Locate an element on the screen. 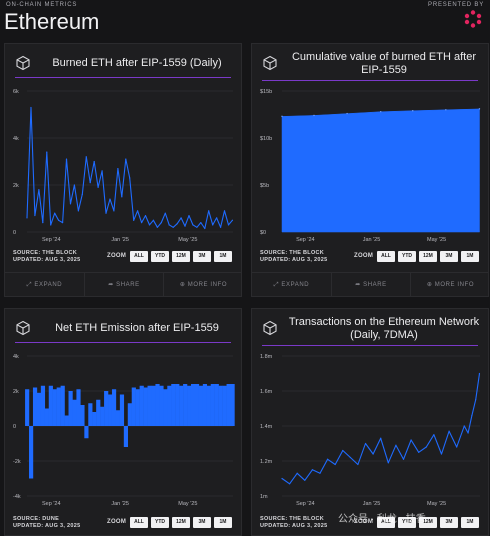  sponsor-logo-icon is located at coordinates (473, 19).